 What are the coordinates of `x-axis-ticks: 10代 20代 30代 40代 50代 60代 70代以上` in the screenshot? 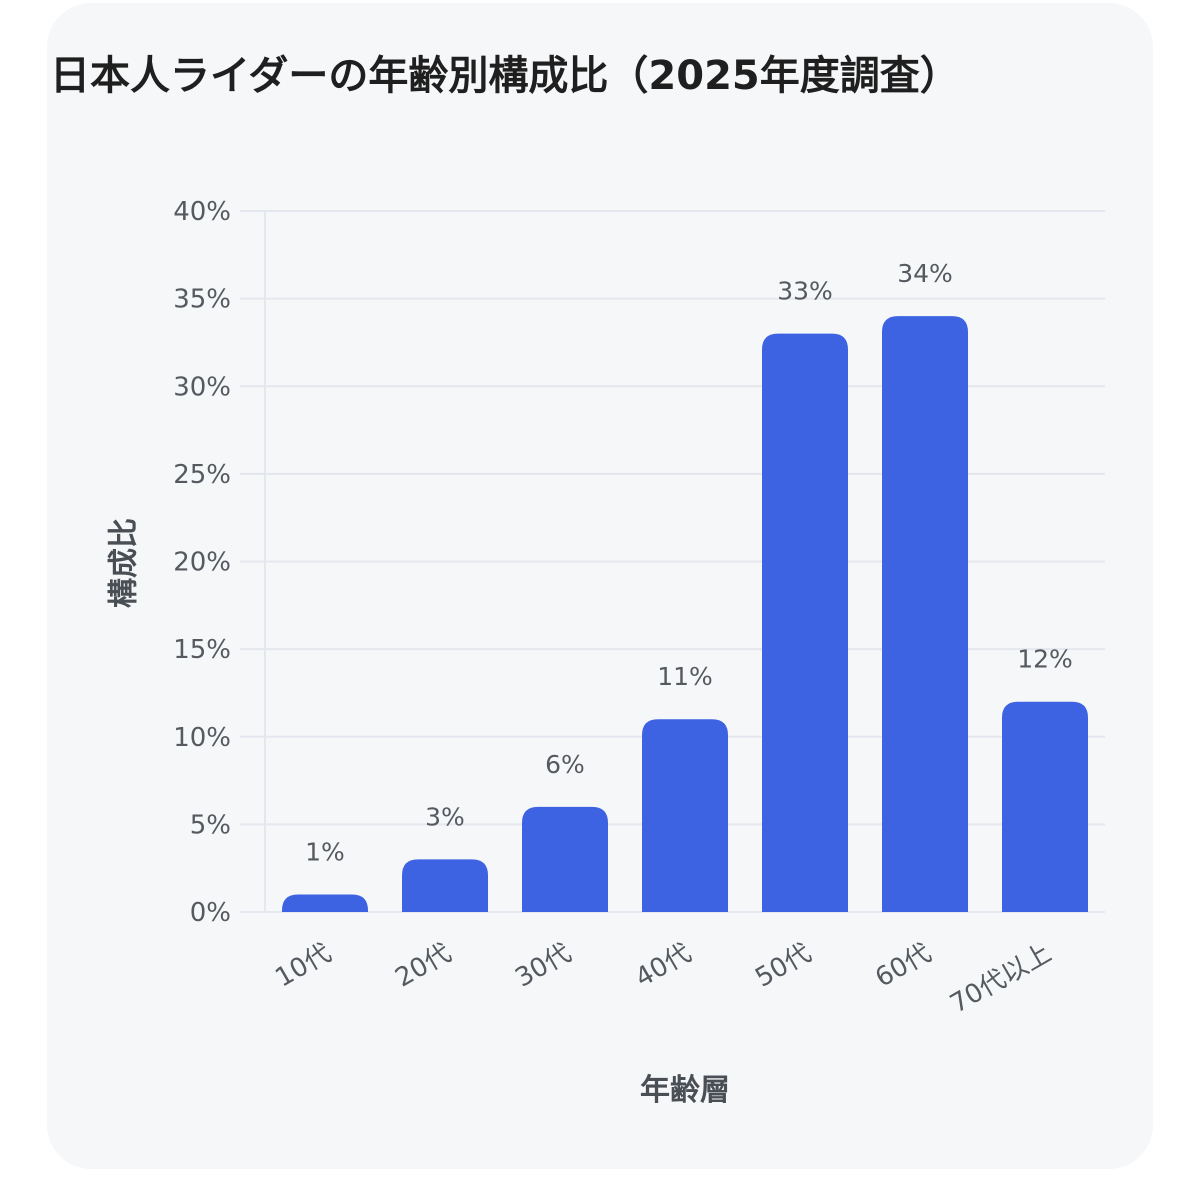 It's located at (663, 979).